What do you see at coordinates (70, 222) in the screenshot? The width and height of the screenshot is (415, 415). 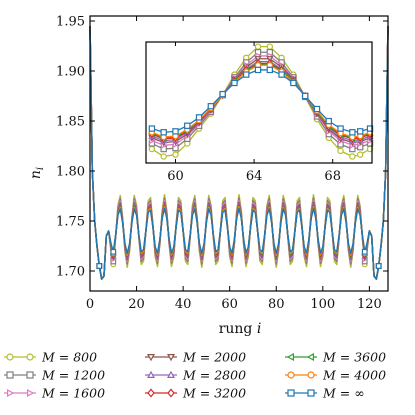 I see `y-tick-label: 1.75` at bounding box center [70, 222].